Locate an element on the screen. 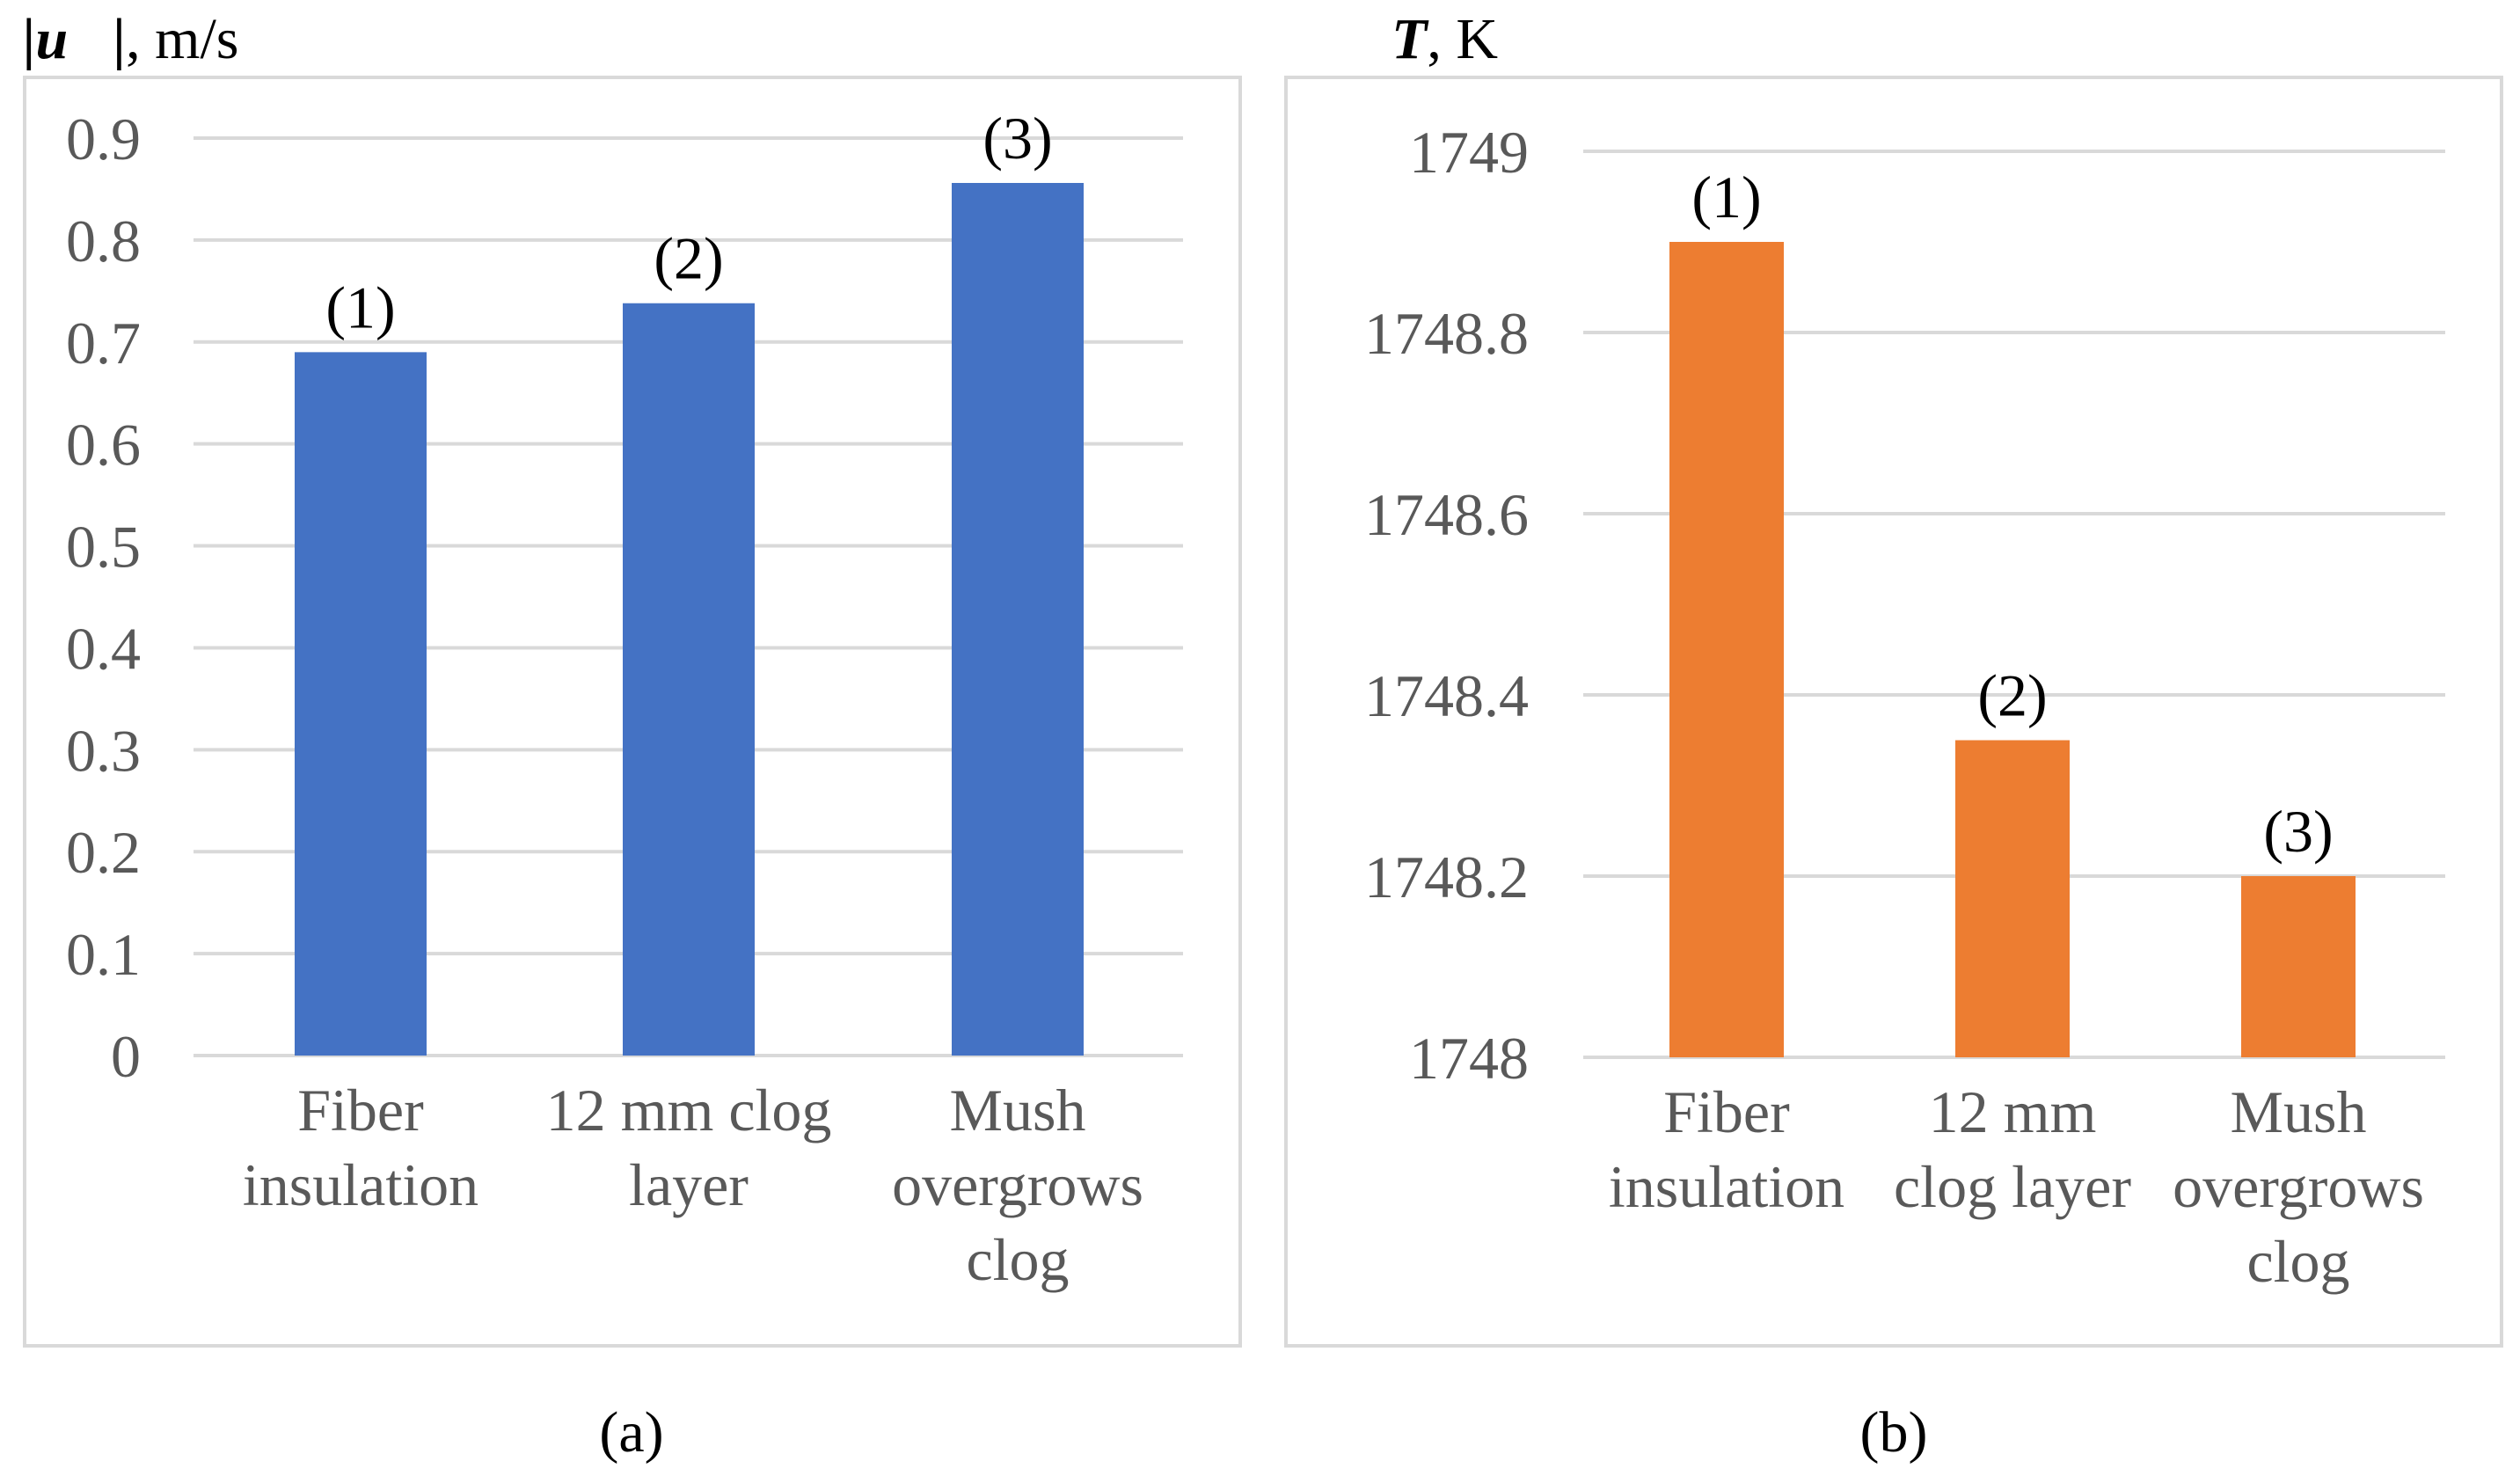  y-tick-label: 1748.4 is located at coordinates (1446, 695).